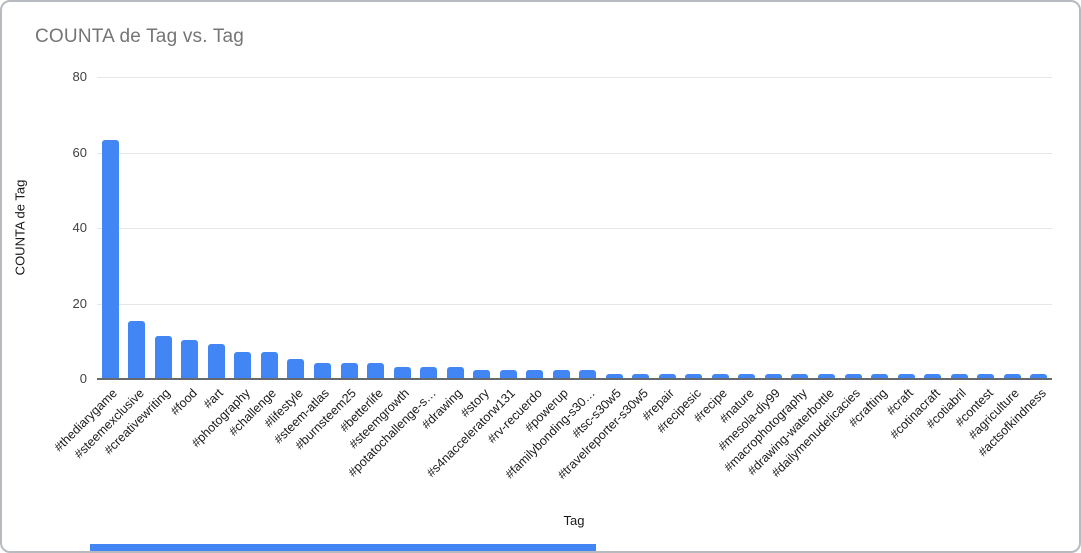 Image resolution: width=1081 pixels, height=553 pixels. Describe the element at coordinates (79, 152) in the screenshot. I see `y-tick-label: 60` at that location.